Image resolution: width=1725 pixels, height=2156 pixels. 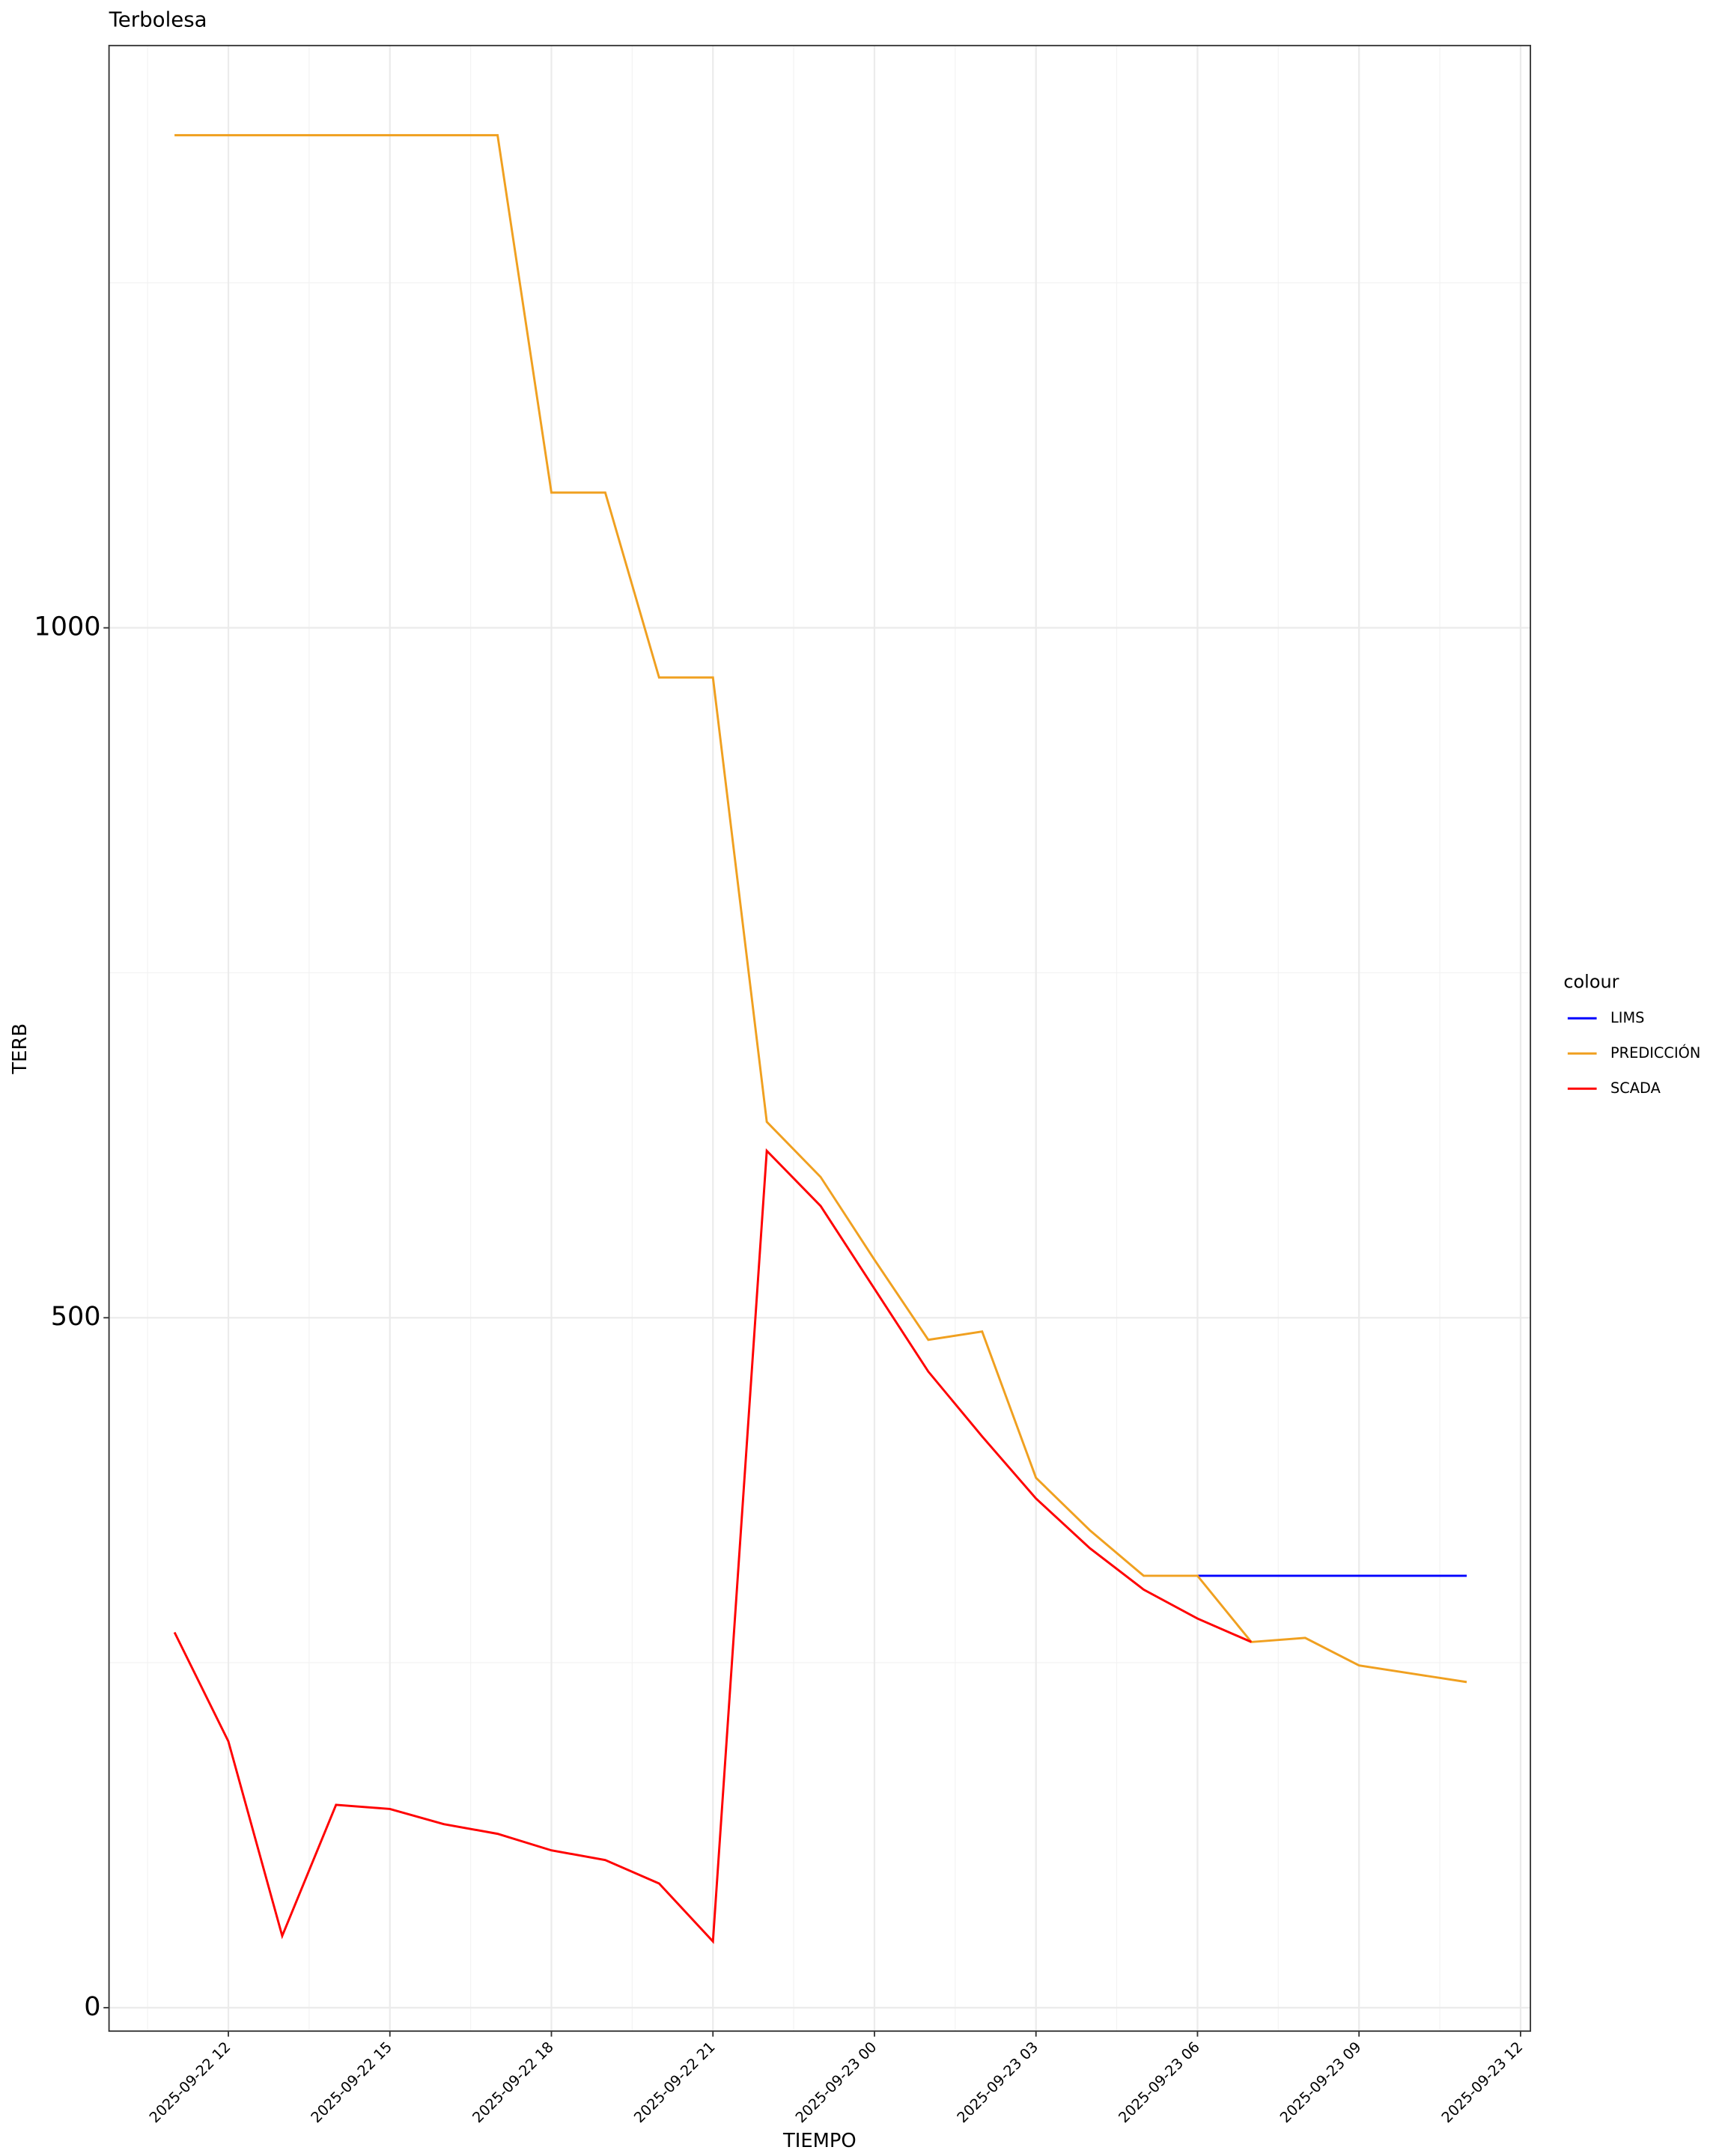 What do you see at coordinates (67, 627) in the screenshot?
I see `y-tick-label: 1000` at bounding box center [67, 627].